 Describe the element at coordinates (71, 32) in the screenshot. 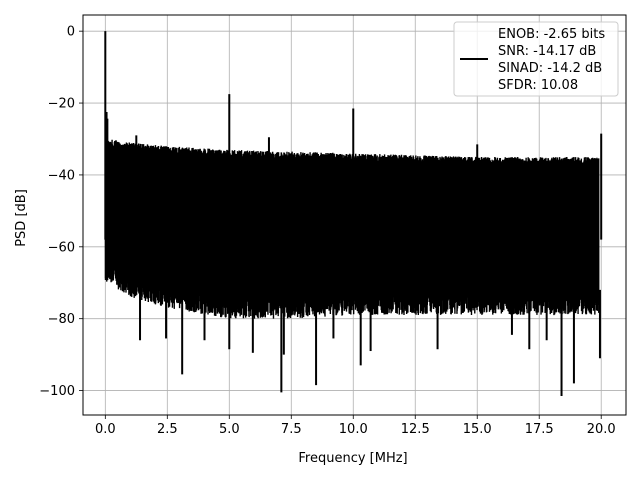

I see `y-tick-label: 0` at that location.